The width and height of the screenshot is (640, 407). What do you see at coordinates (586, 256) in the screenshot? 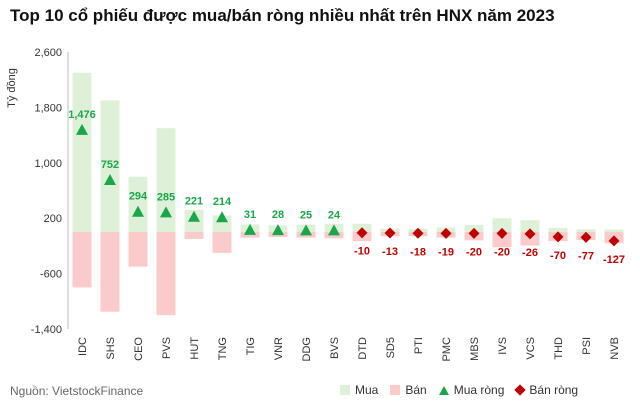
I see `data-label-net-sell: -77` at bounding box center [586, 256].